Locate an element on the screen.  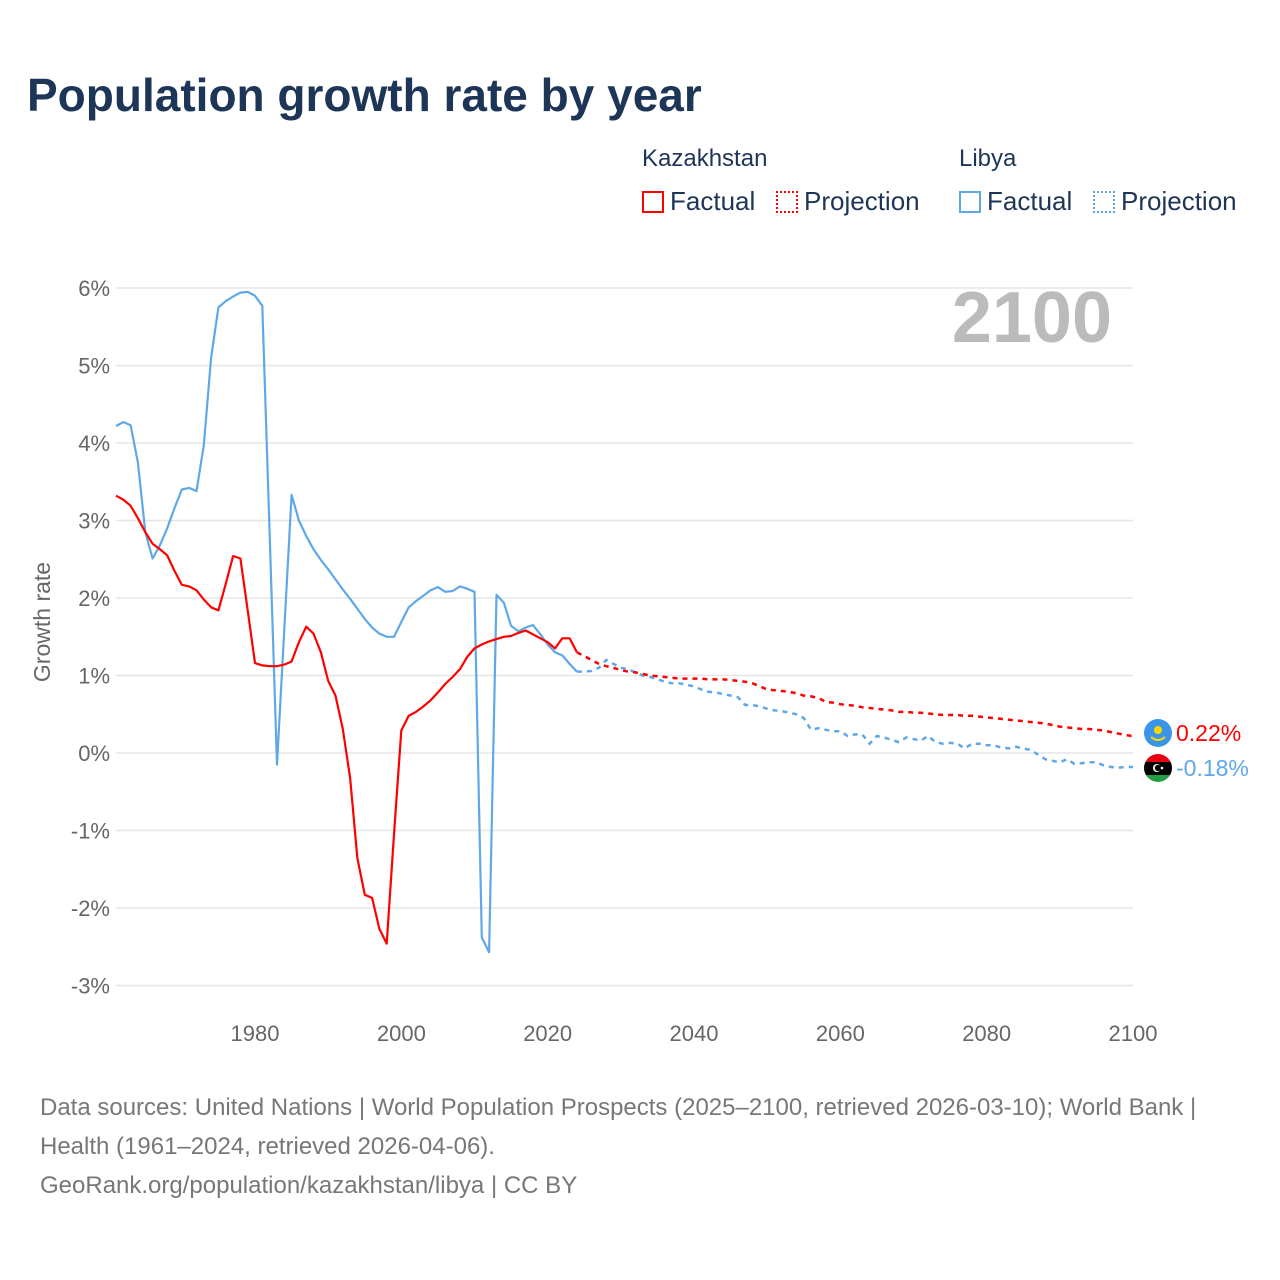
y-tick-label: 2% is located at coordinates (94, 598).